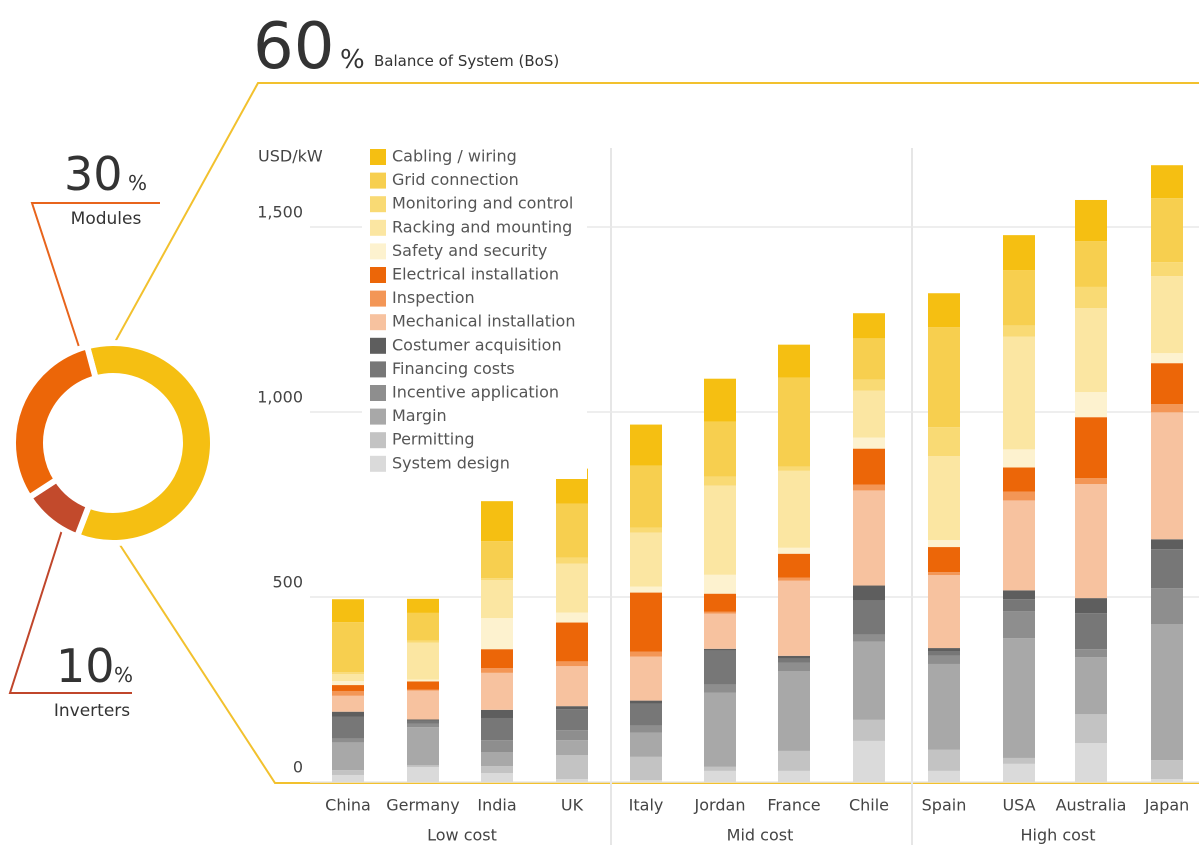 Image resolution: width=1199 pixels, height=853 pixels. Describe the element at coordinates (419, 415) in the screenshot. I see `legend-label: Margin` at that location.